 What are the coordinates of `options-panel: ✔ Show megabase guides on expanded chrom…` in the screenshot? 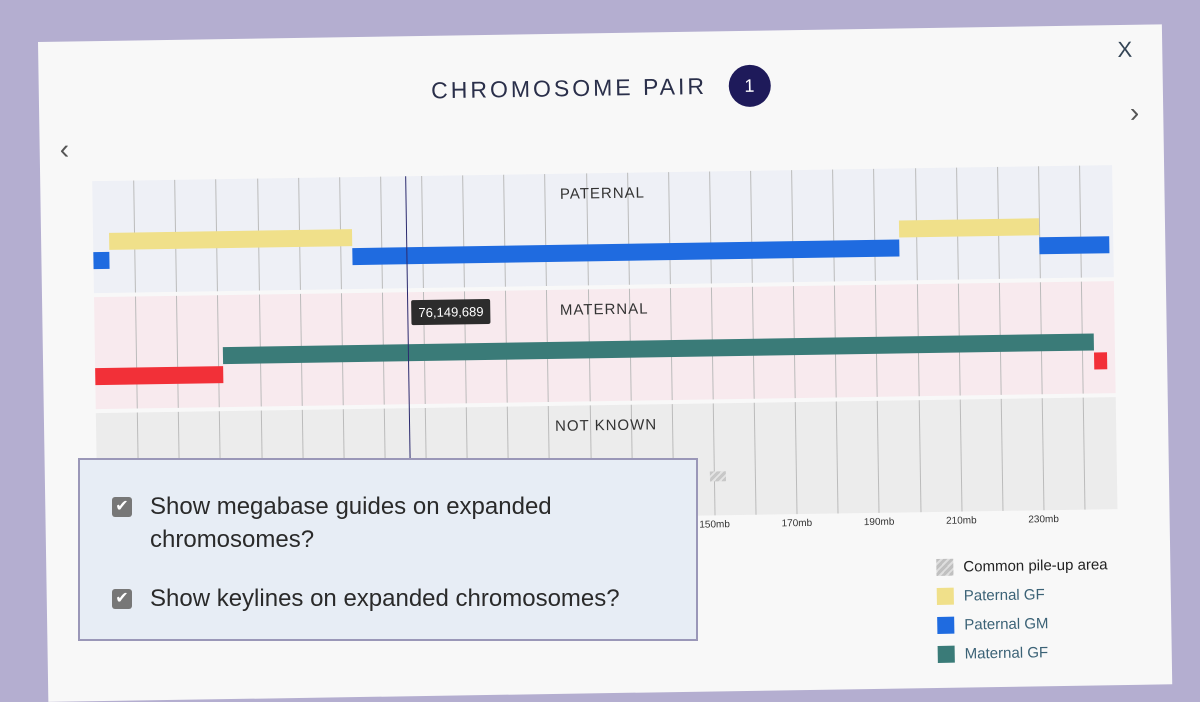 It's located at (388, 549).